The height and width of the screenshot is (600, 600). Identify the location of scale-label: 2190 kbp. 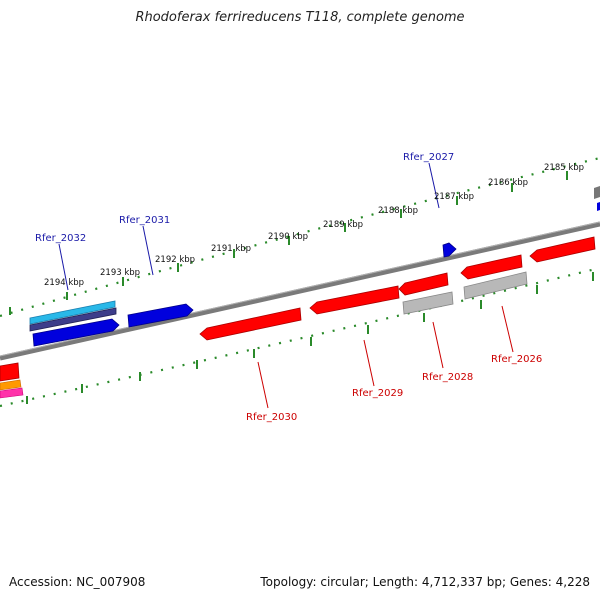
(288, 237).